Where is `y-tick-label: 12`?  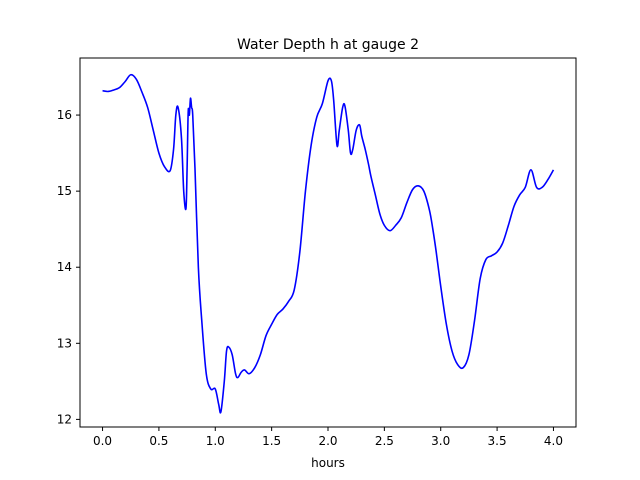
y-tick-label: 12 is located at coordinates (64, 419).